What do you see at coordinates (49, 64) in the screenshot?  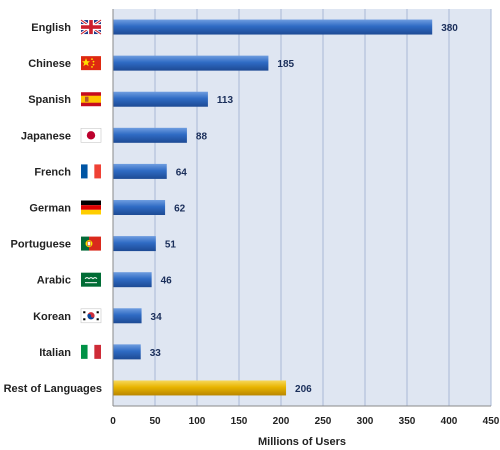 I see `category-label: Chinese` at bounding box center [49, 64].